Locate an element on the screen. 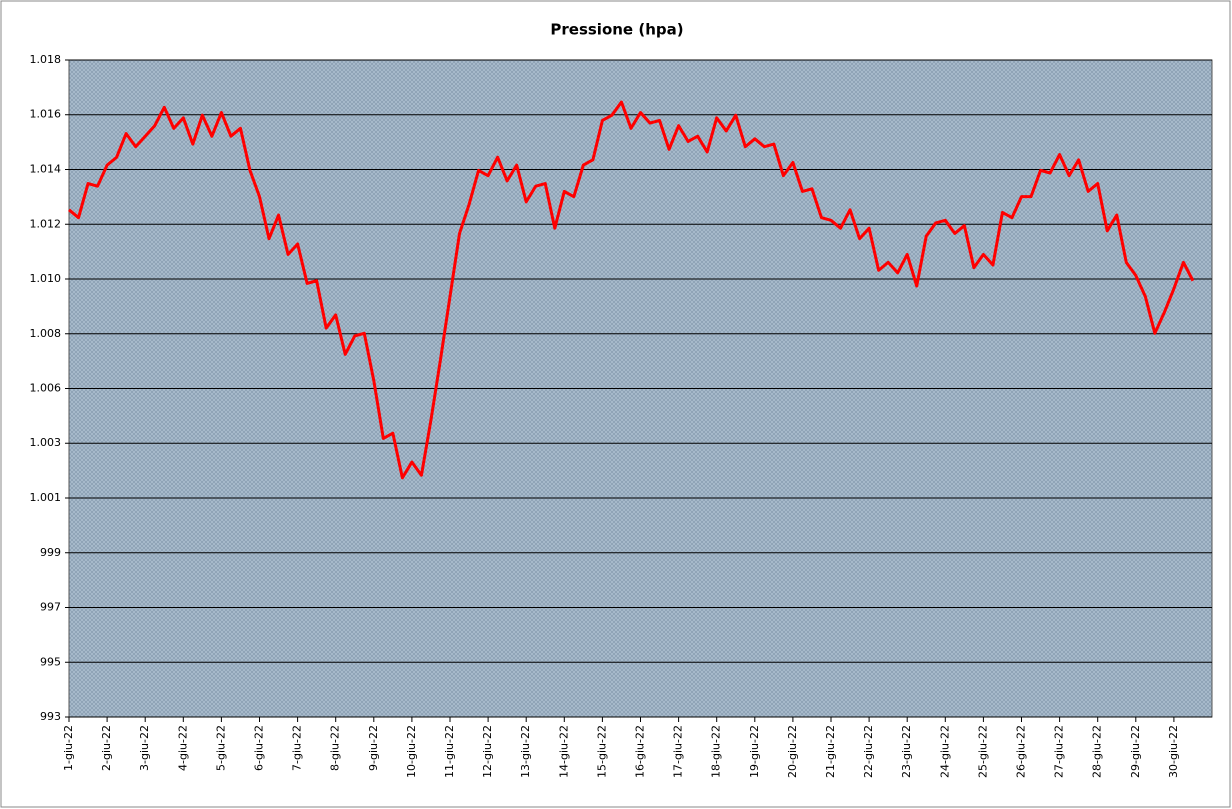 This screenshot has width=1232, height=809. x-tick-label: 24-giu-22 is located at coordinates (944, 751).